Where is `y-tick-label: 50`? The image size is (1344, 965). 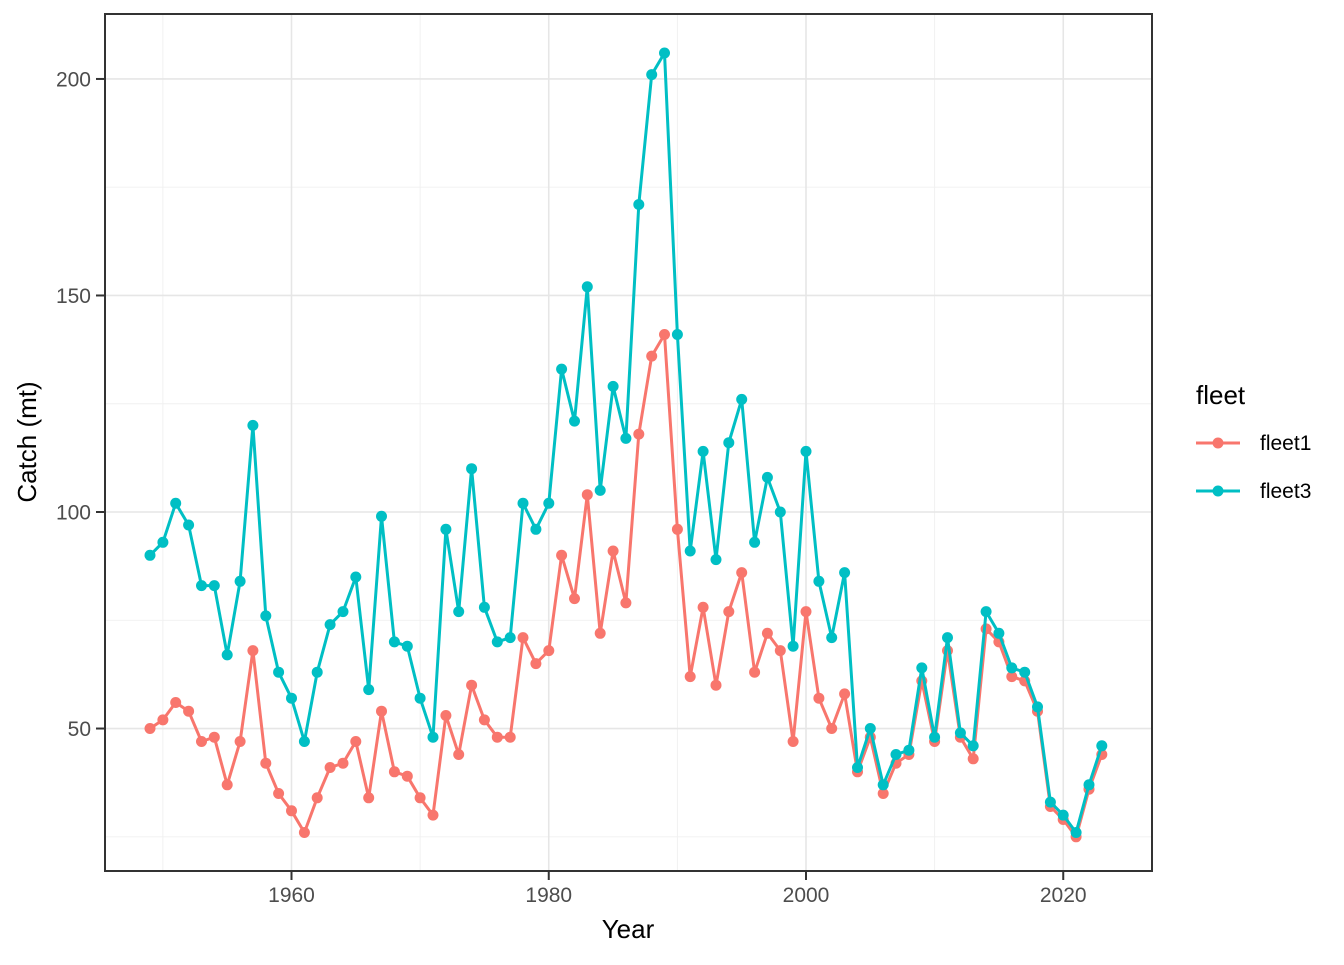 y-tick-label: 50 is located at coordinates (79, 729).